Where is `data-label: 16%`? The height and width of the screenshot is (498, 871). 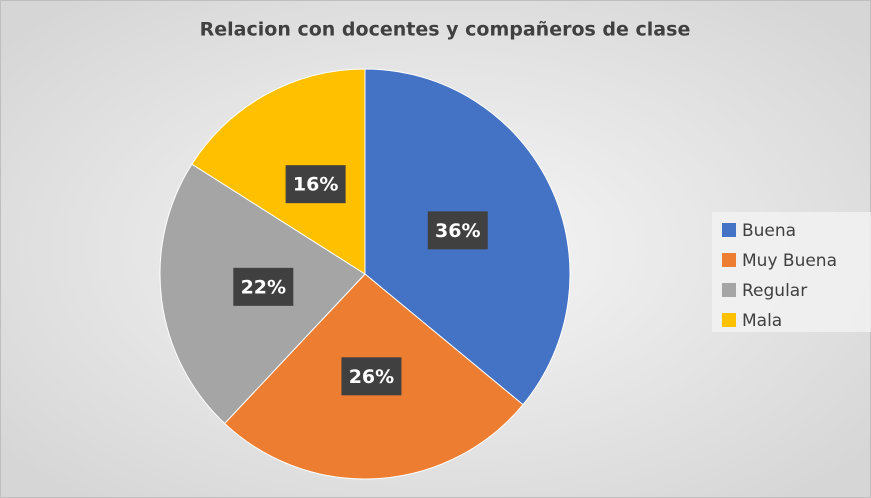
data-label: 16% is located at coordinates (315, 185).